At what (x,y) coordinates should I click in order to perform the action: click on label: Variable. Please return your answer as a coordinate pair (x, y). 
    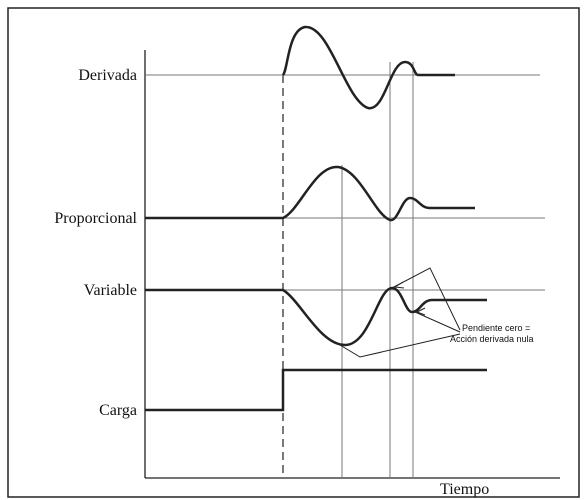
    Looking at the image, I should click on (110, 290).